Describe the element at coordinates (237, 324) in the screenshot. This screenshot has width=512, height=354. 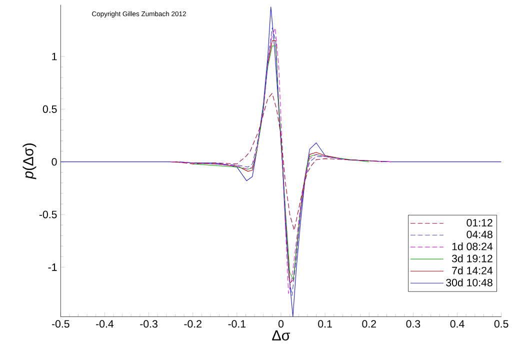
I see `x-tick-label: -0.1` at that location.